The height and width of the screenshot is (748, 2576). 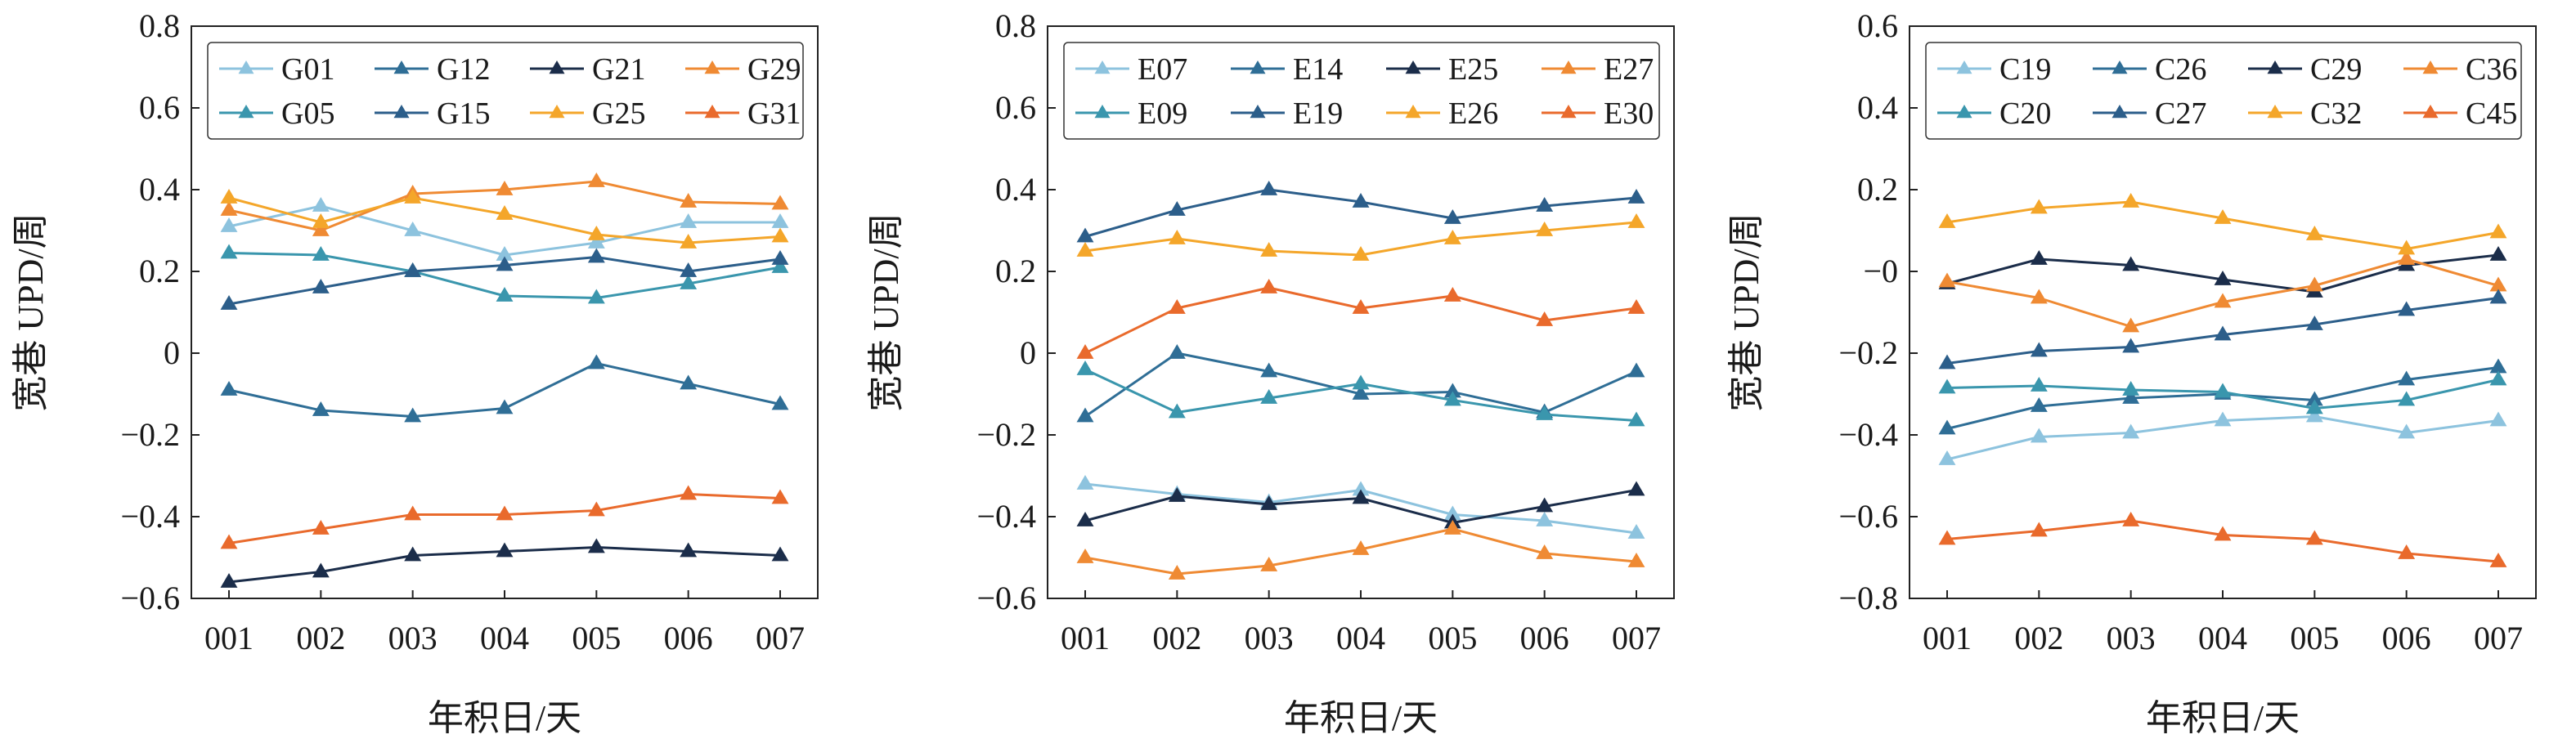 I want to click on legend-label: G05, so click(x=307, y=113).